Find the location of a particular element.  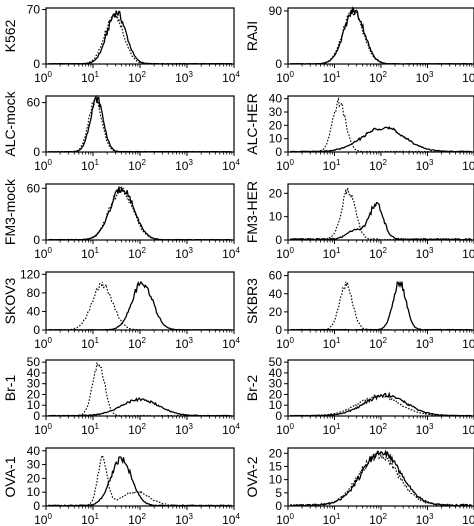

y-tick-label: 30 is located at coordinates (276, 112).